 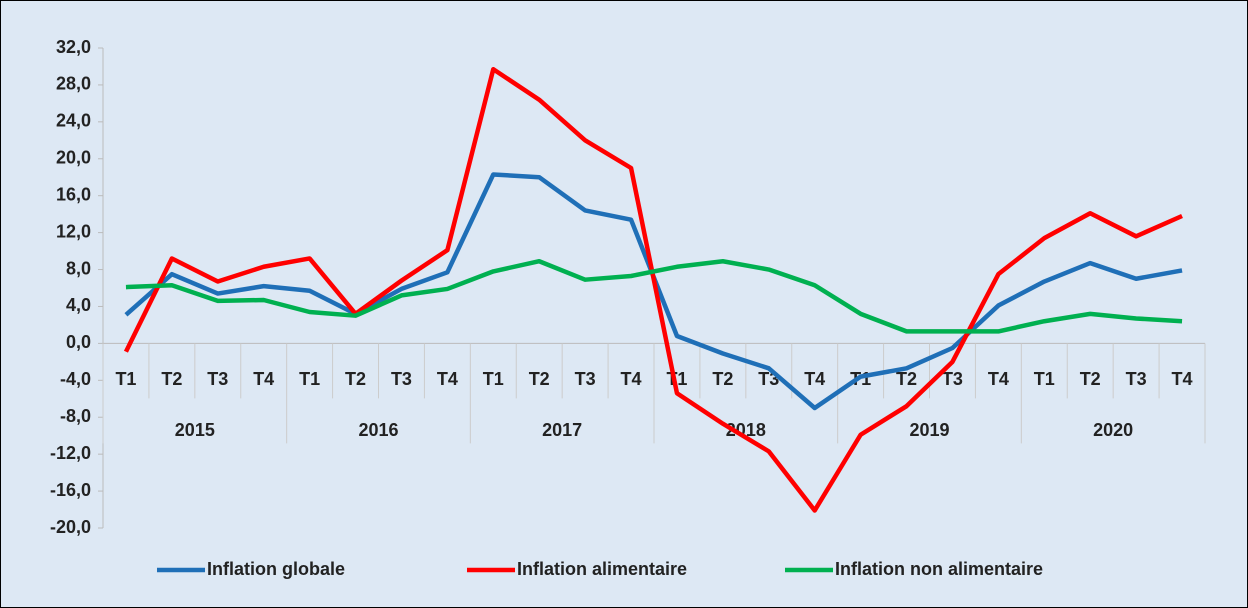 What do you see at coordinates (70, 453) in the screenshot?
I see `y-tick-label: -12,0` at bounding box center [70, 453].